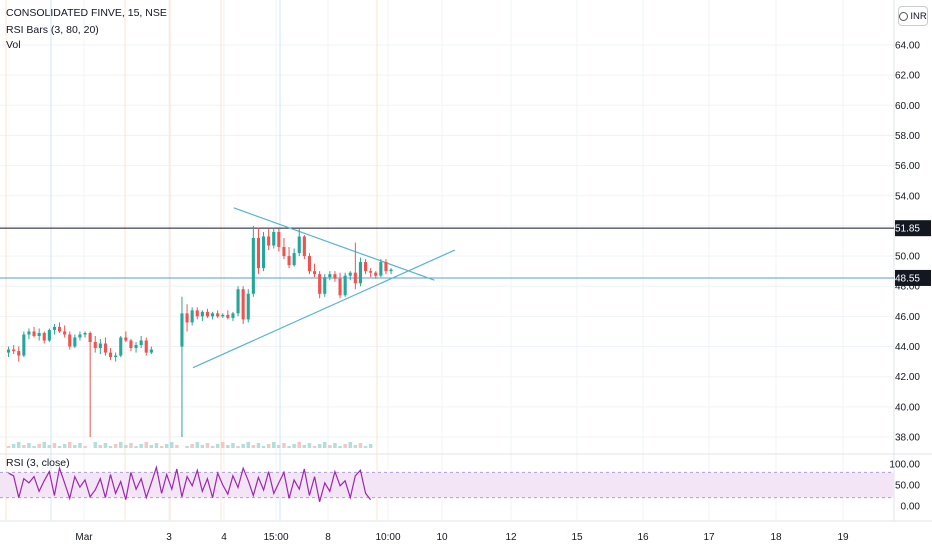 This screenshot has height=550, width=932. I want to click on time-tick-label: 10:00, so click(387, 537).